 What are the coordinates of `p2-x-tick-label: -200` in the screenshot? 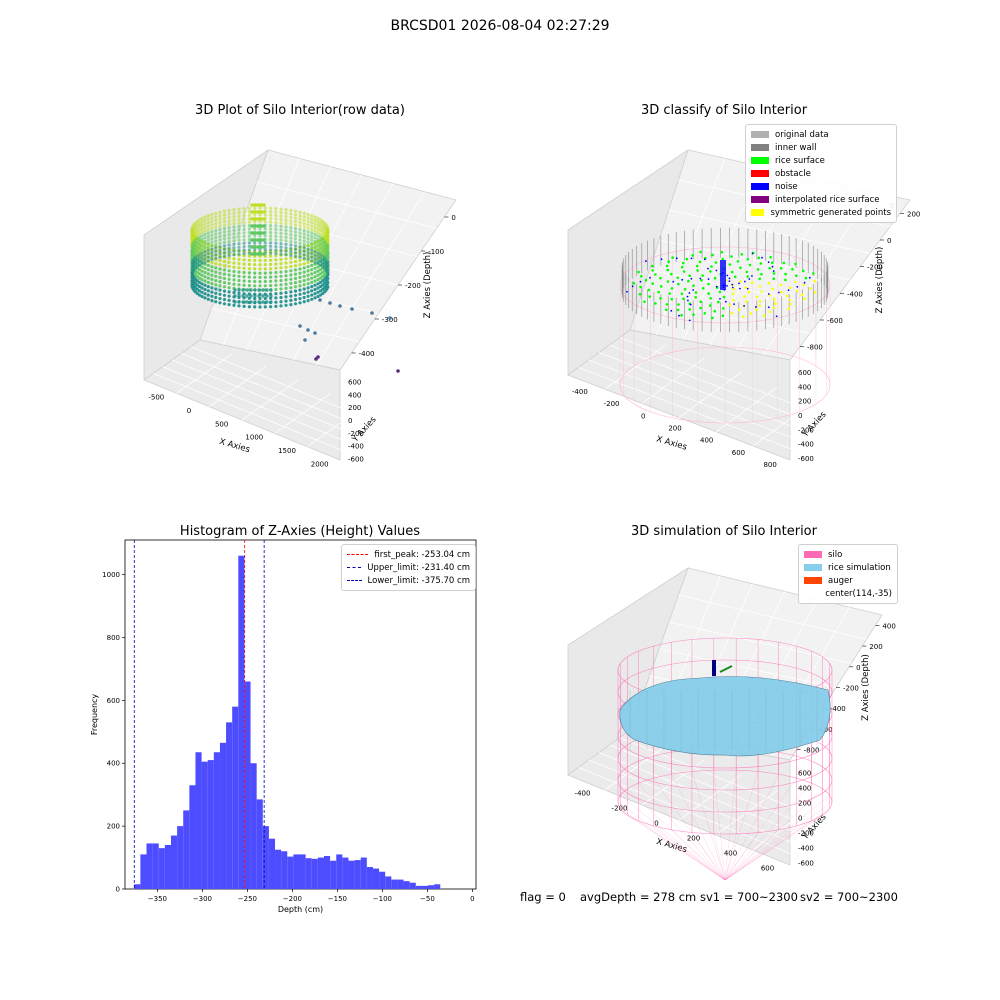 It's located at (612, 404).